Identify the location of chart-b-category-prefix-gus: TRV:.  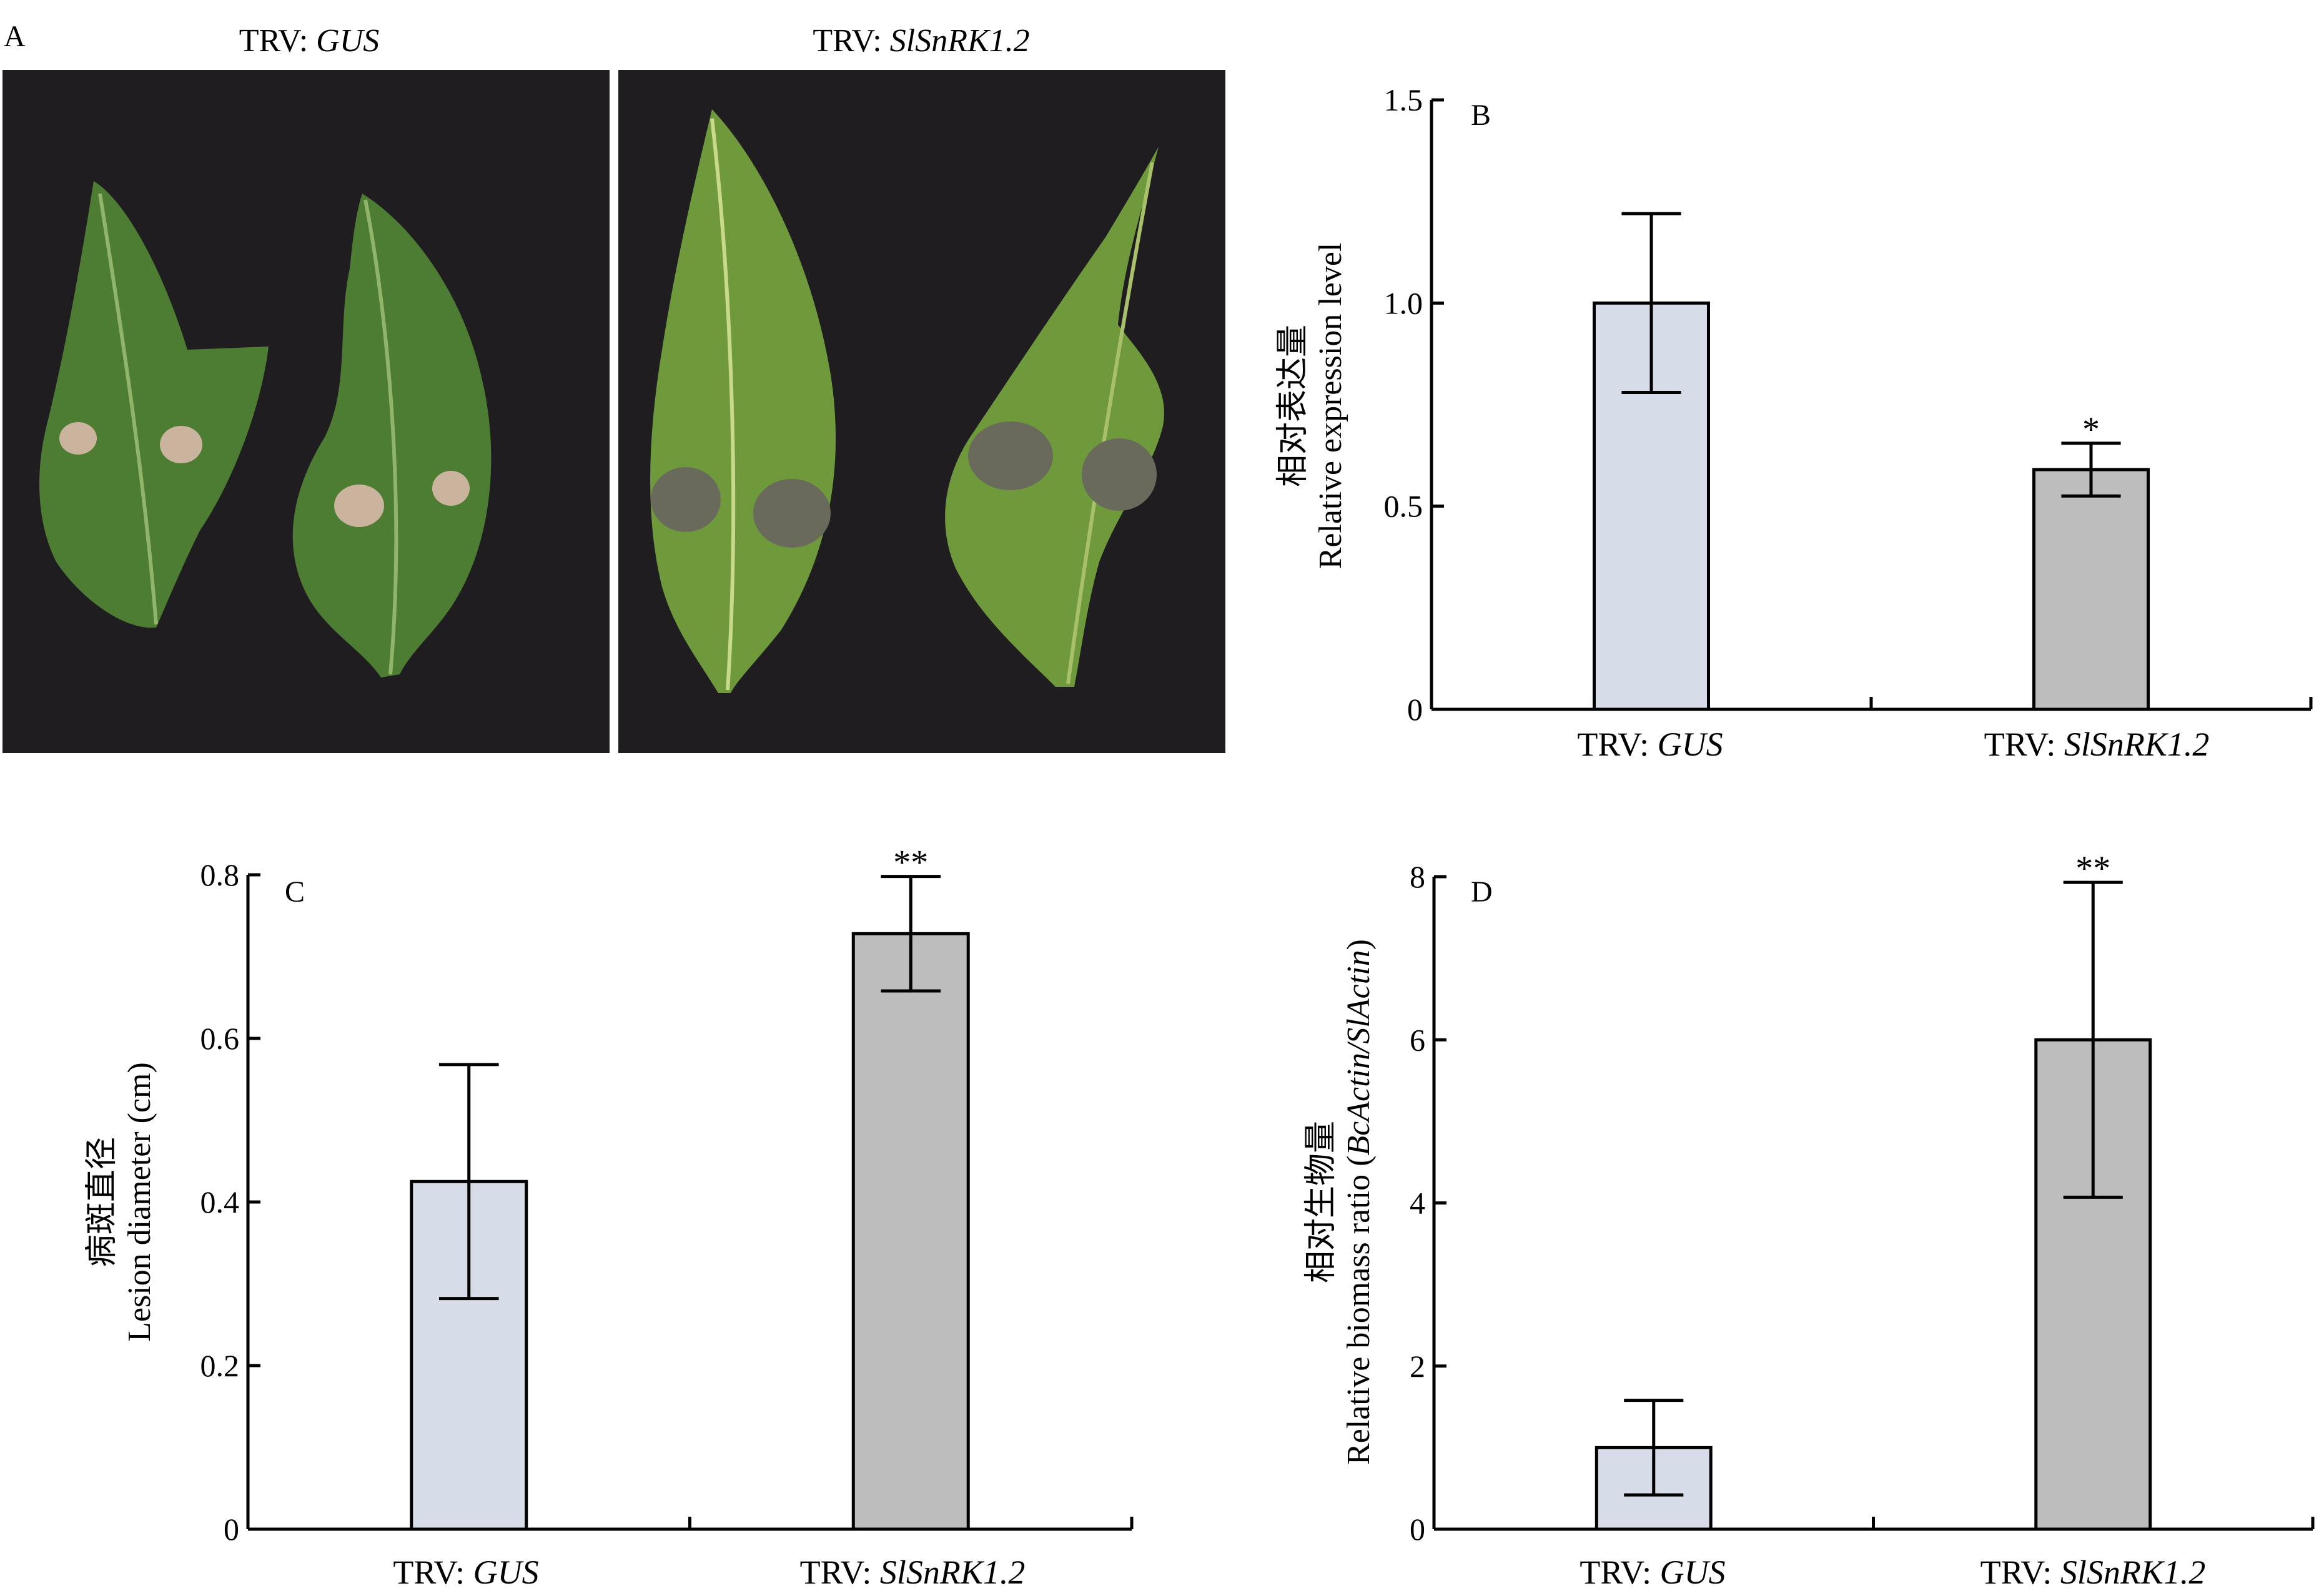
(1617, 744).